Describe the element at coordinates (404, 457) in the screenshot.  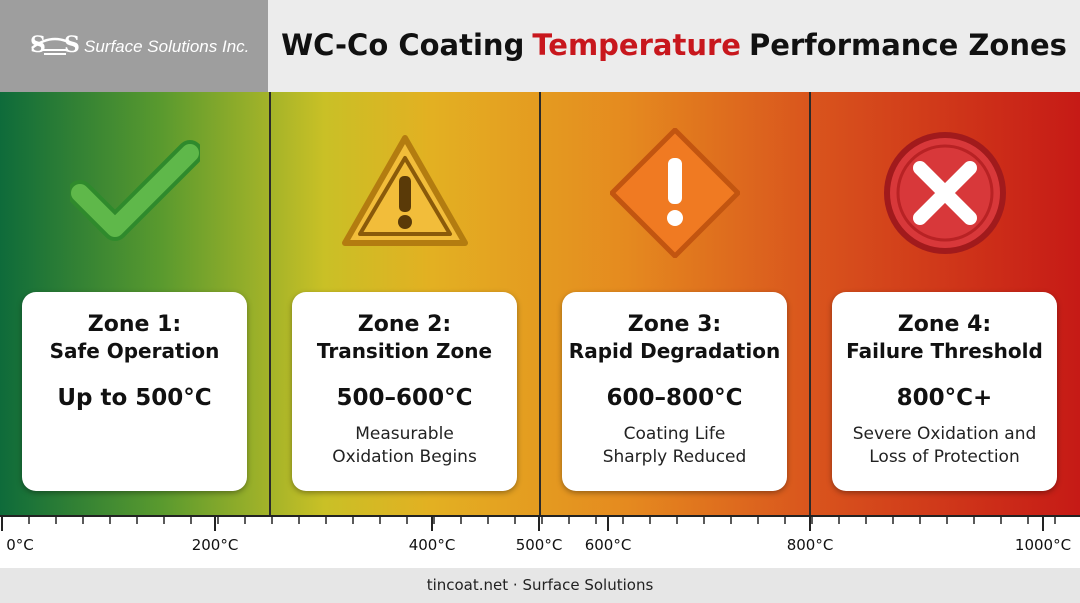
I see `description-line: Oxidation Begins` at that location.